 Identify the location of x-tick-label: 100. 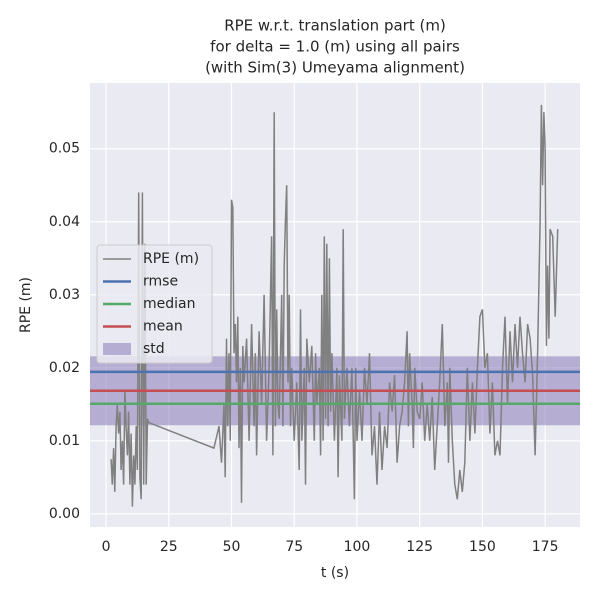
(357, 547).